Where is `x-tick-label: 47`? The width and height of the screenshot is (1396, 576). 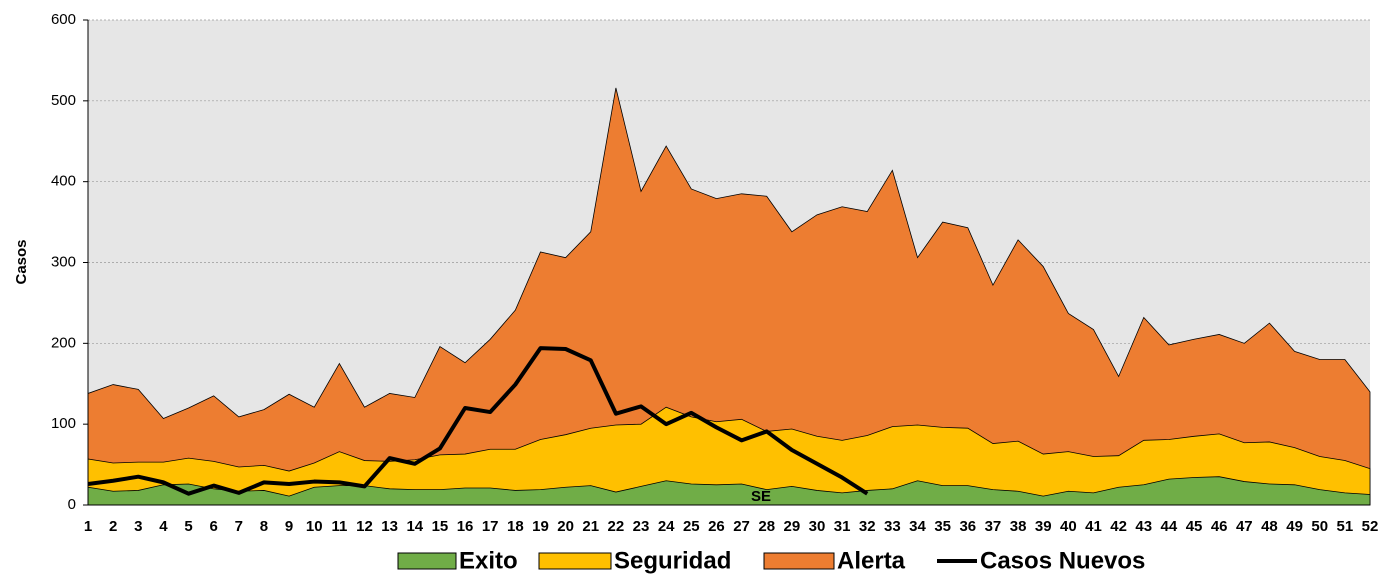
x-tick-label: 47 is located at coordinates (1244, 526).